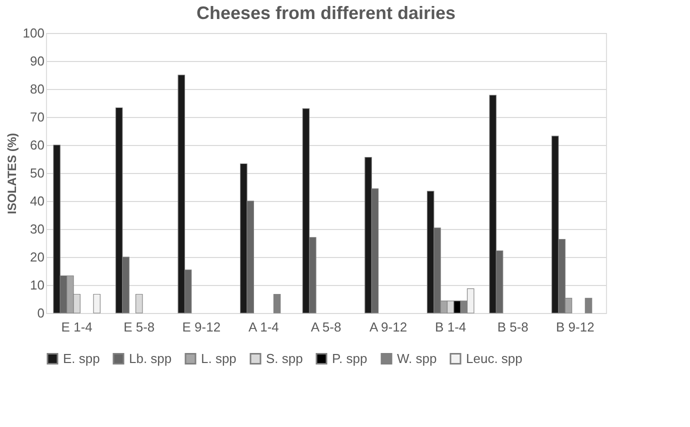 The image size is (690, 427). What do you see at coordinates (37, 285) in the screenshot?
I see `y-tick-label: 10` at bounding box center [37, 285].